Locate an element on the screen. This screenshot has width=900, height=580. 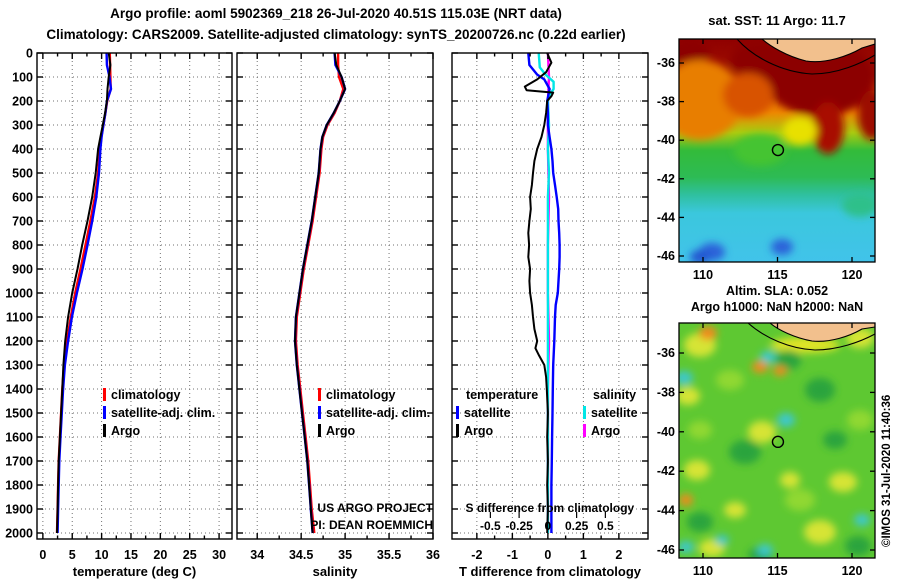
project-name-text: US ARGO PROJECT is located at coordinates (375, 508).